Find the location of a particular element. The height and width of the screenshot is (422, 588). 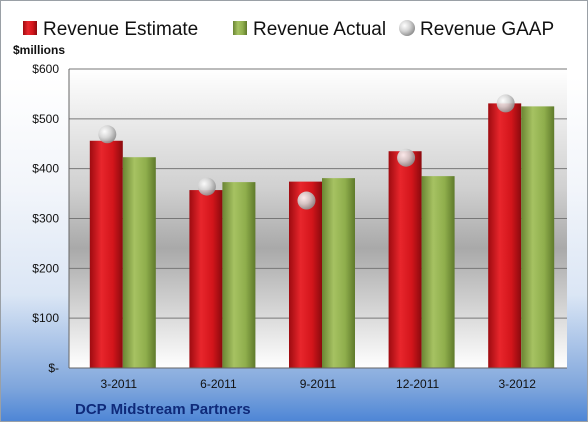

legend-label-revenue-gaap: Revenue GAAP is located at coordinates (487, 29).